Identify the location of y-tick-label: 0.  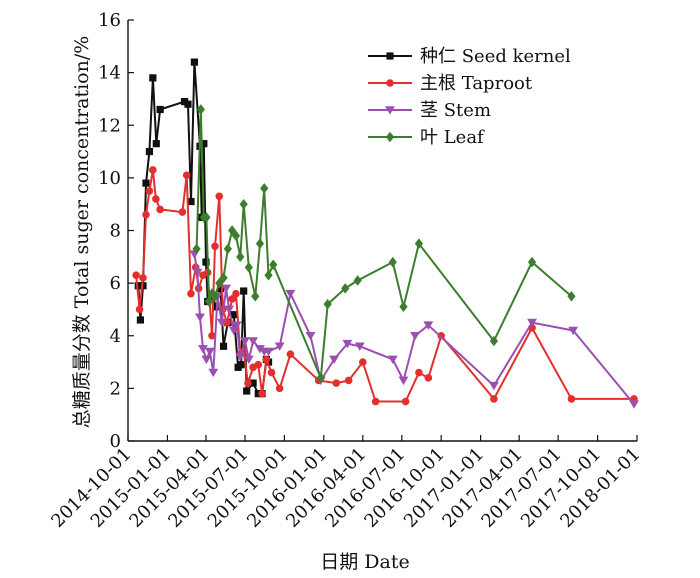
(115, 441).